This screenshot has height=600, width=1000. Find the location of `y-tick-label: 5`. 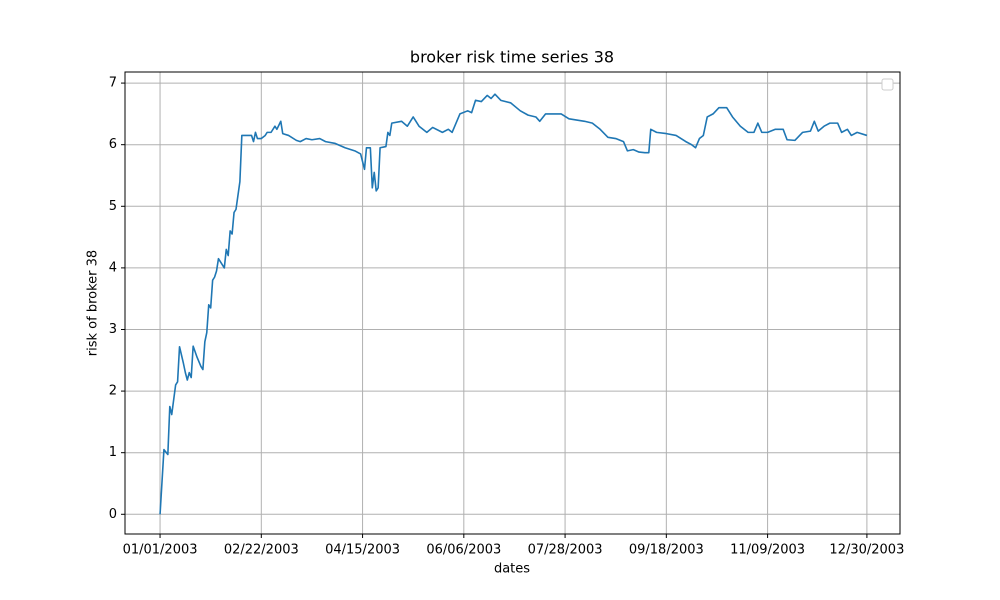

y-tick-label: 5 is located at coordinates (113, 206).